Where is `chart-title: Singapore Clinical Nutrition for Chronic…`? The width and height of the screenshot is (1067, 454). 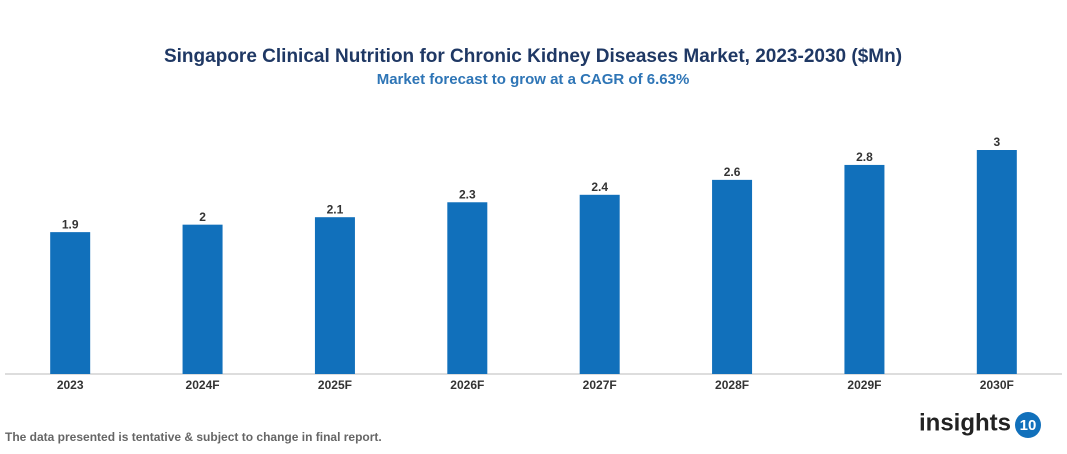 chart-title: Singapore Clinical Nutrition for Chronic… is located at coordinates (533, 56).